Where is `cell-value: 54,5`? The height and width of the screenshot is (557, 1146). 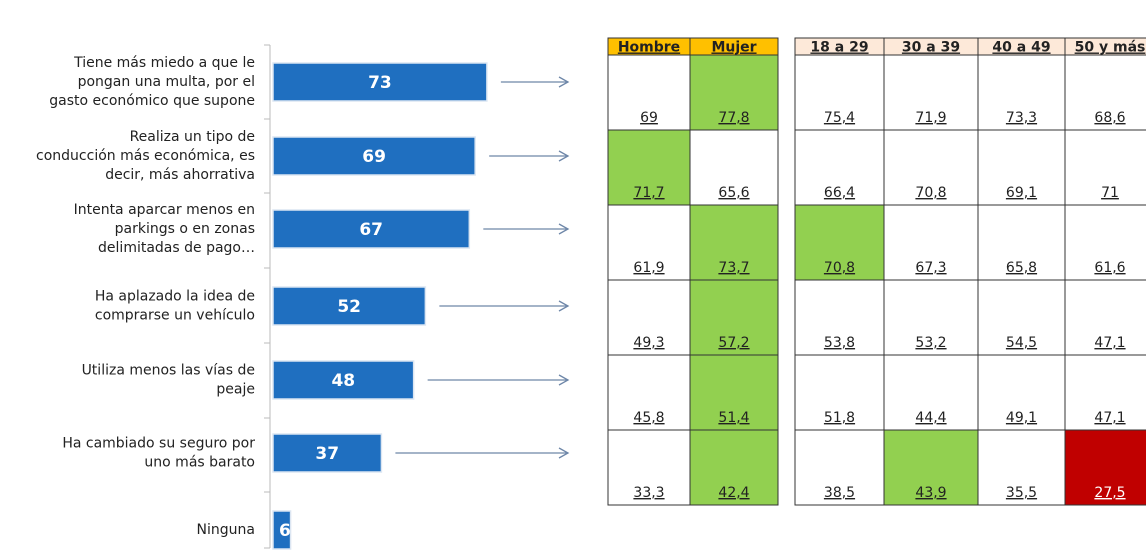
cell-value: 54,5 is located at coordinates (1021, 343).